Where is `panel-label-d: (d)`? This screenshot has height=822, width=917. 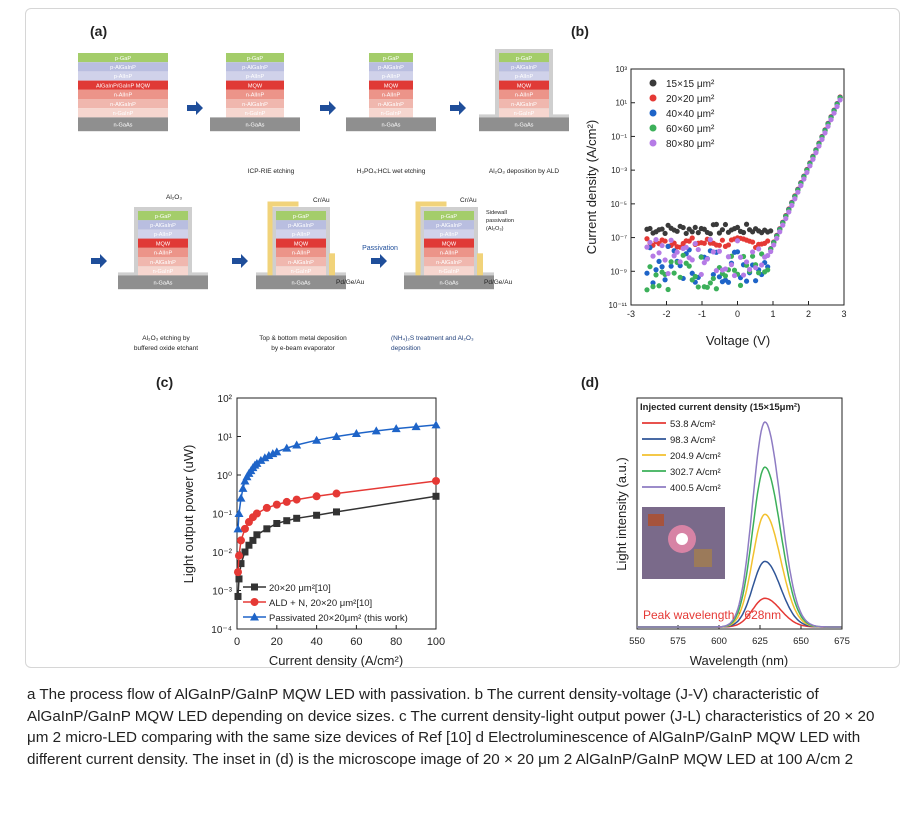 panel-label-d: (d) is located at coordinates (590, 382).